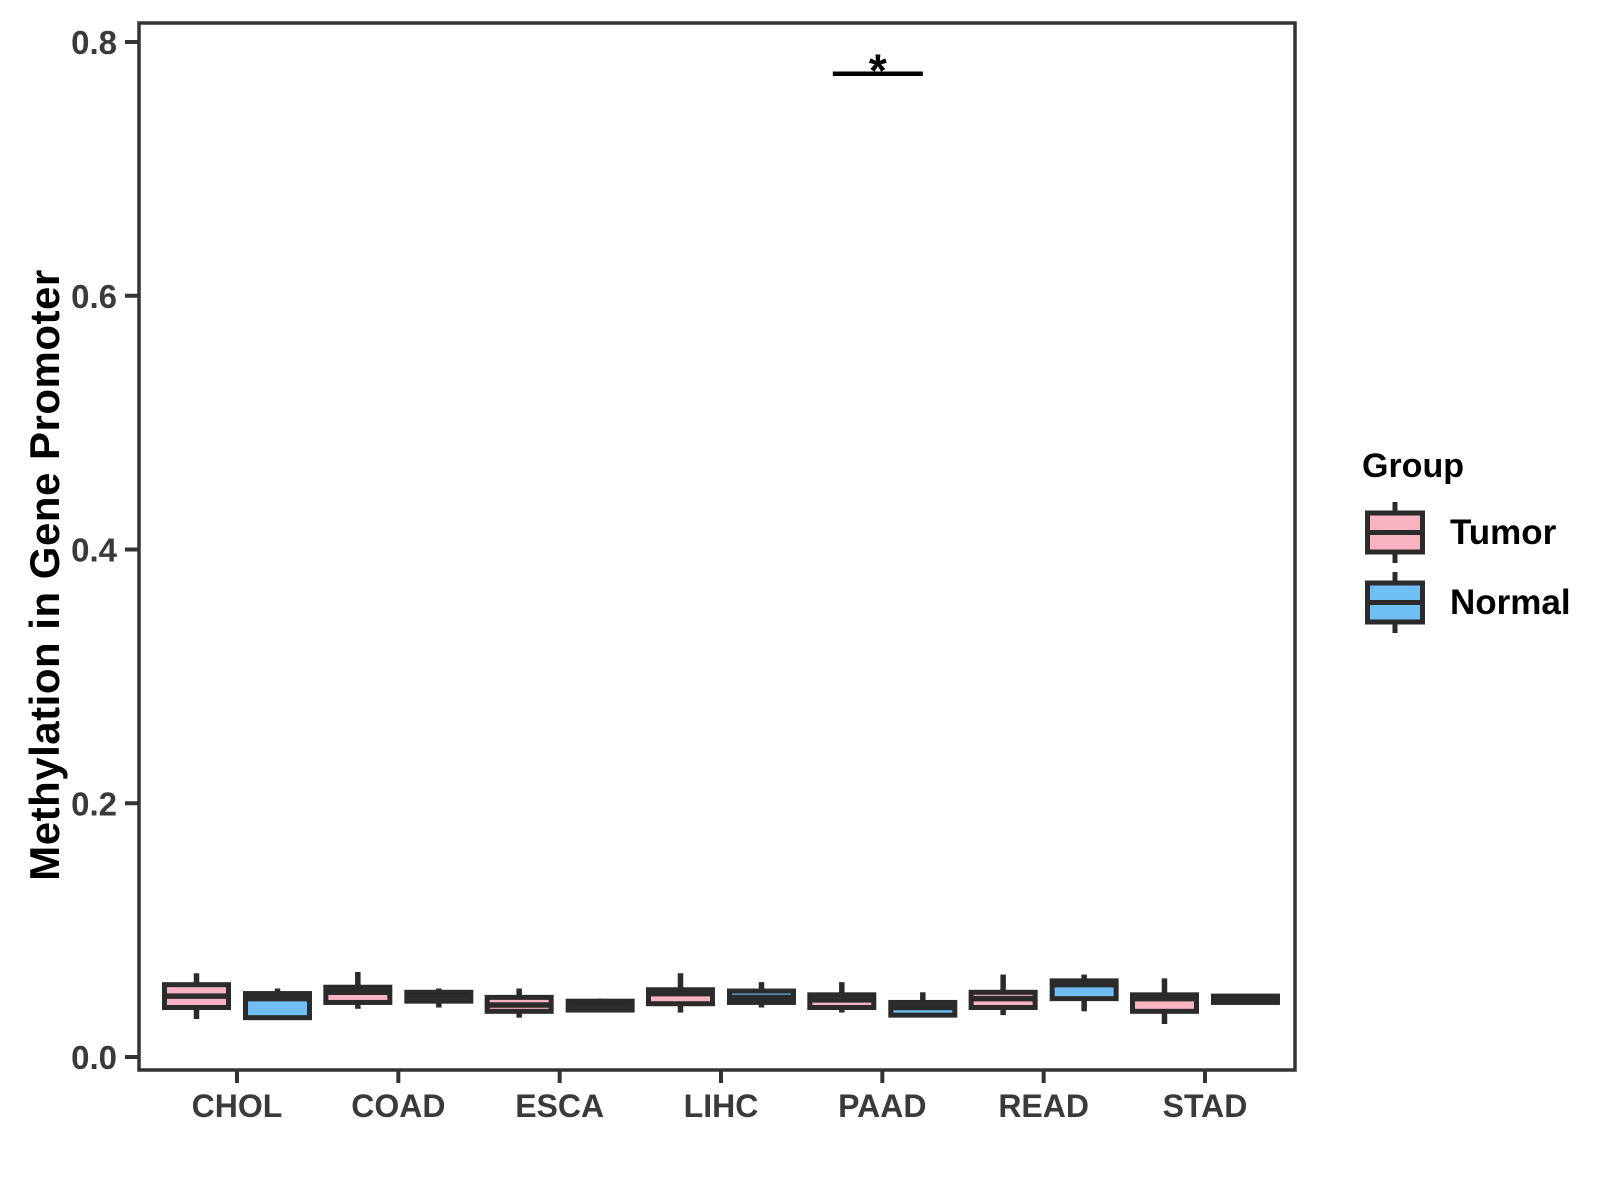  I want to click on legend: Group Tumor Normal, so click(1466, 541).